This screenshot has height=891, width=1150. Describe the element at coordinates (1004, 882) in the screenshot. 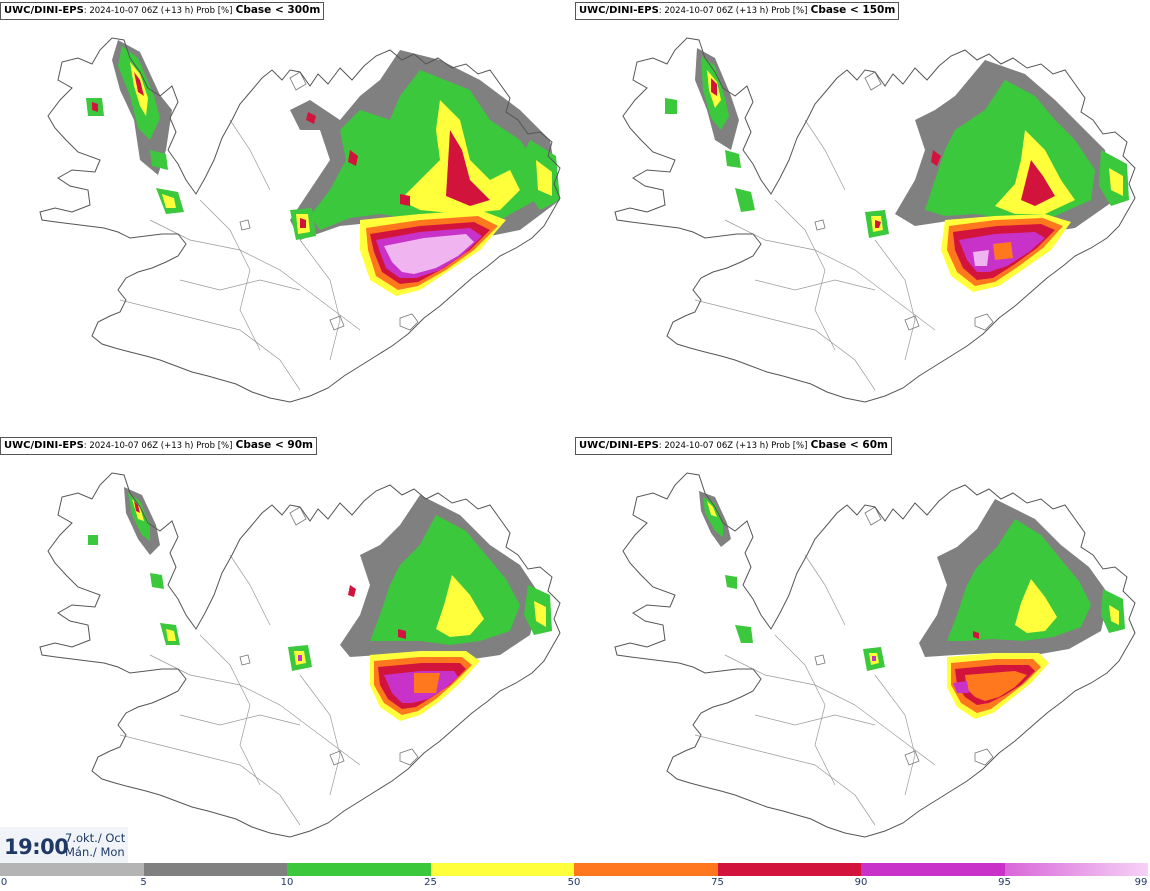

I see `colorbar-tick-label: 95` at that location.